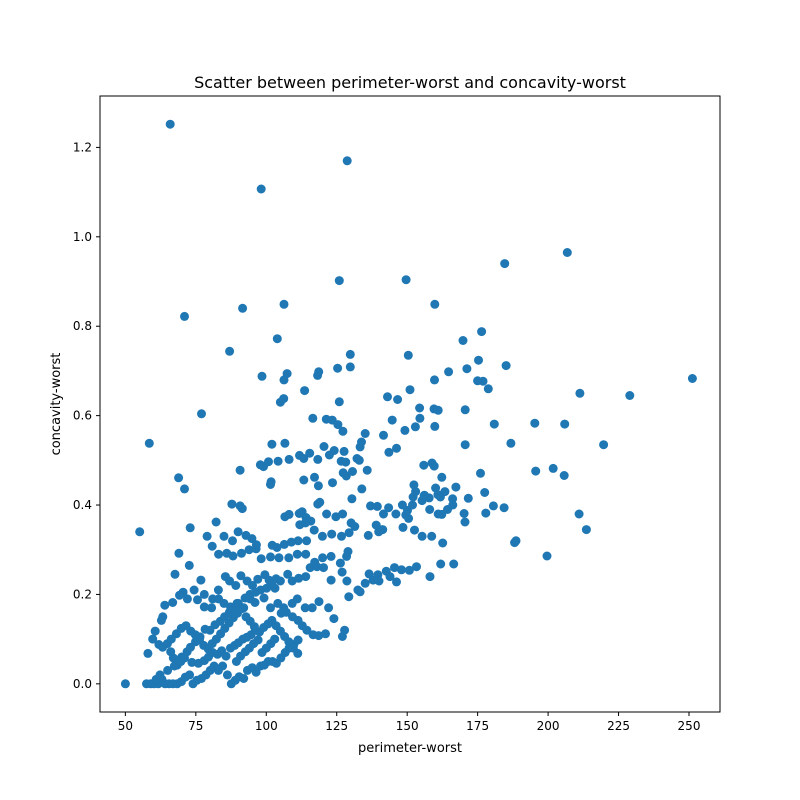  Describe the element at coordinates (86, 415) in the screenshot. I see `y-axis-ticks: 0.0 0.2 0.4 0.6 0.8 1.0 1.2` at that location.